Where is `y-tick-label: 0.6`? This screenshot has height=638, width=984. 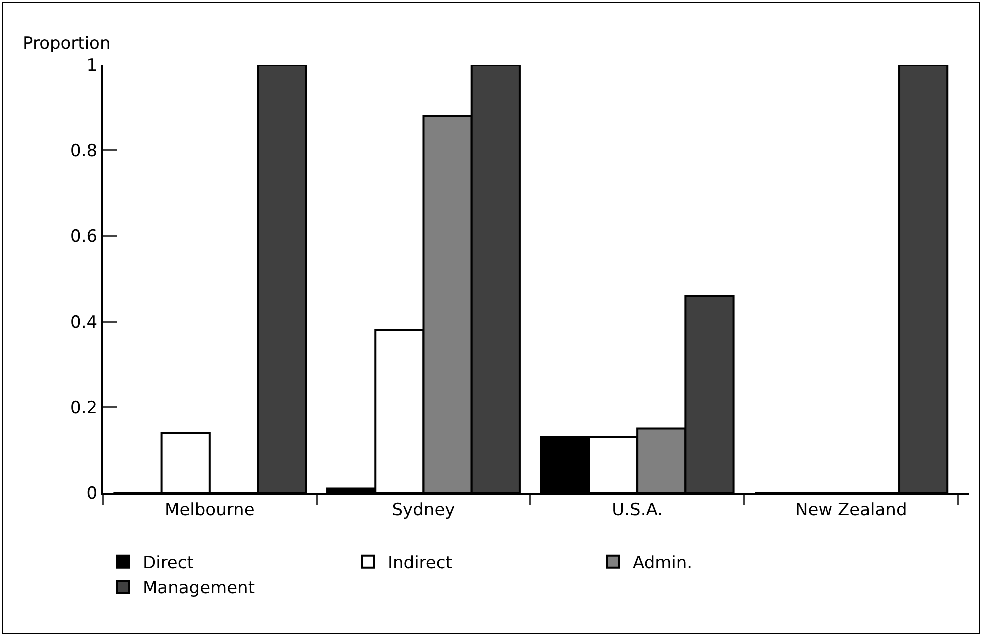
y-tick-label: 0.6 is located at coordinates (84, 237).